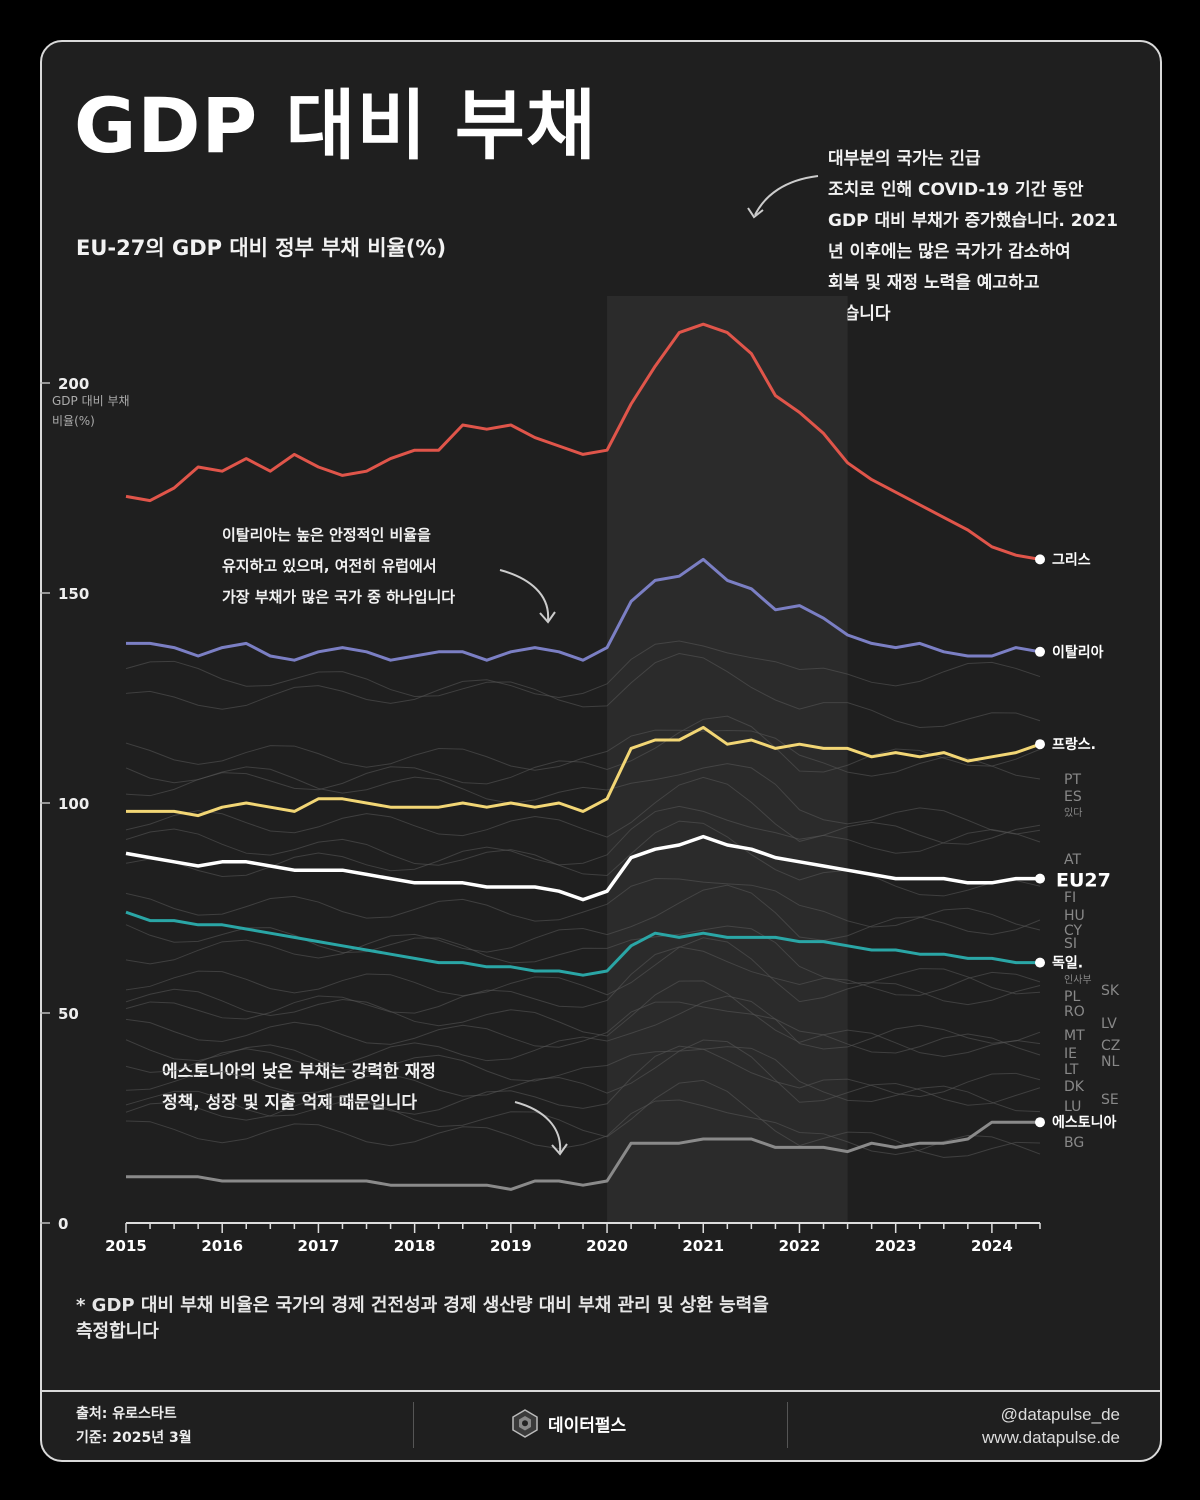 The image size is (1200, 1500). I want to click on series-label-france: 프랑스., so click(1074, 745).